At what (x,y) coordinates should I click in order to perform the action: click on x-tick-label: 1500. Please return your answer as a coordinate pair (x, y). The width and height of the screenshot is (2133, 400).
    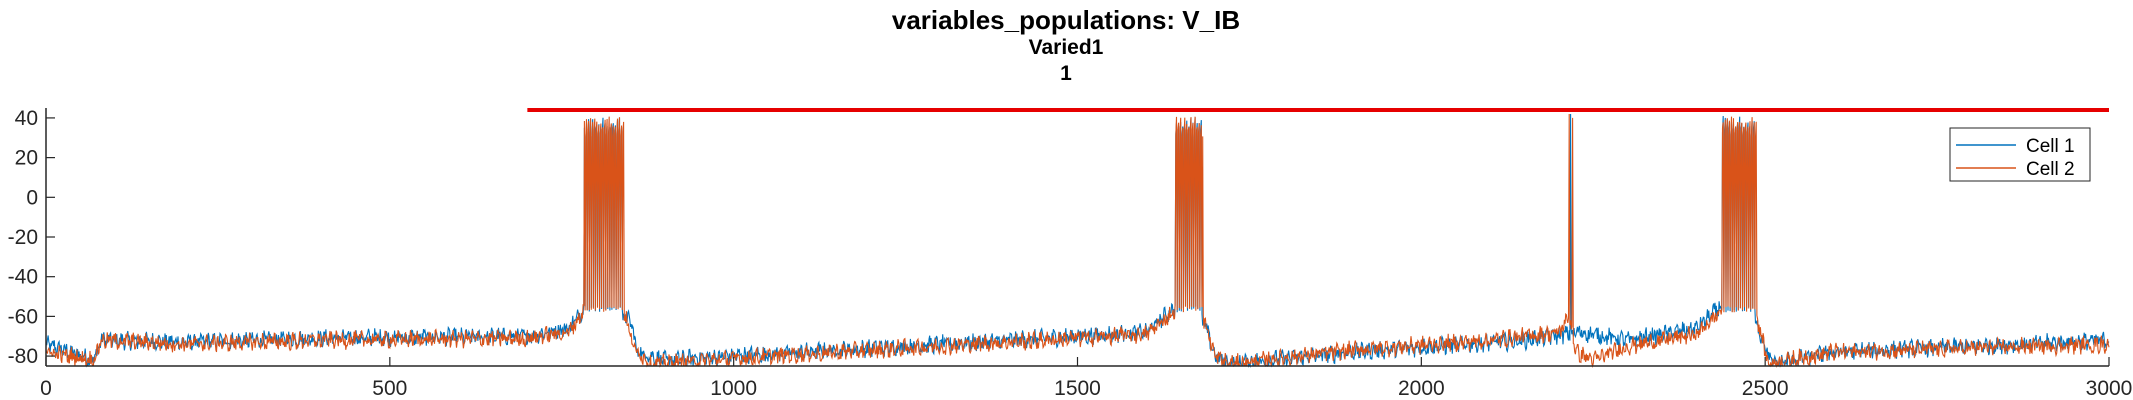
    Looking at the image, I should click on (1077, 388).